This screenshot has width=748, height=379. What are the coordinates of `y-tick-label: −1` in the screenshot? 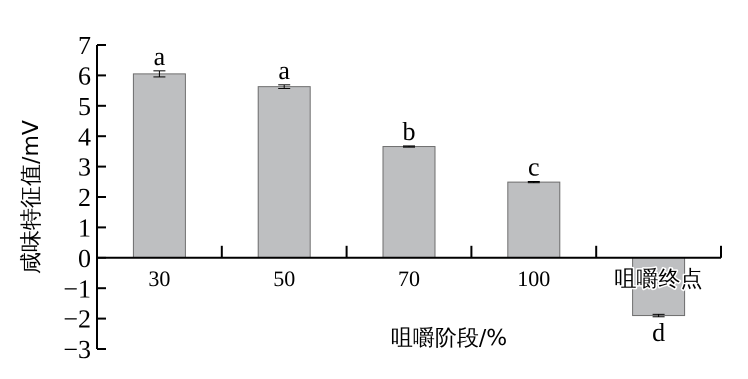 It's located at (77, 289).